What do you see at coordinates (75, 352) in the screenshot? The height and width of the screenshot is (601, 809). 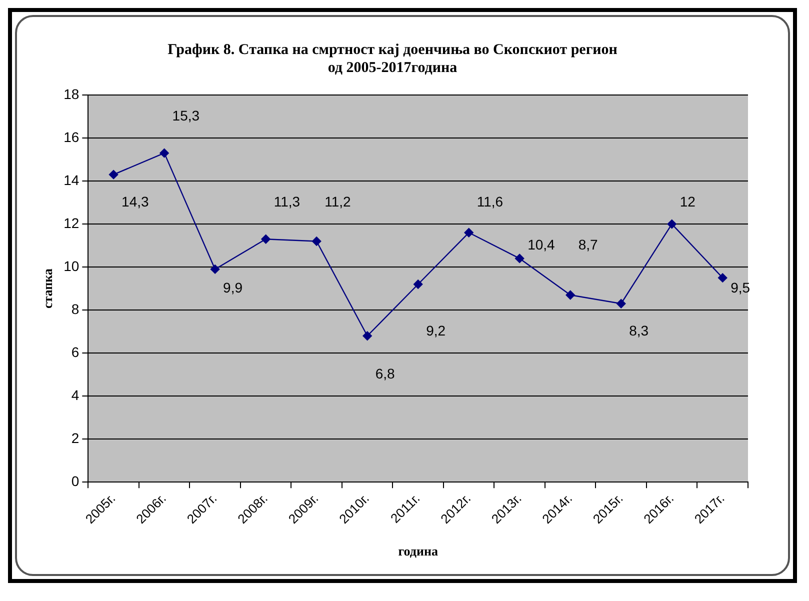 I see `y-tick-label: 6` at bounding box center [75, 352].